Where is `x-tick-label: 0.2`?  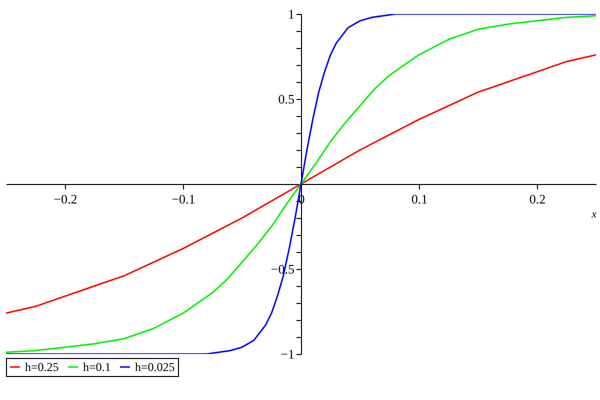 x-tick-label: 0.2 is located at coordinates (537, 199).